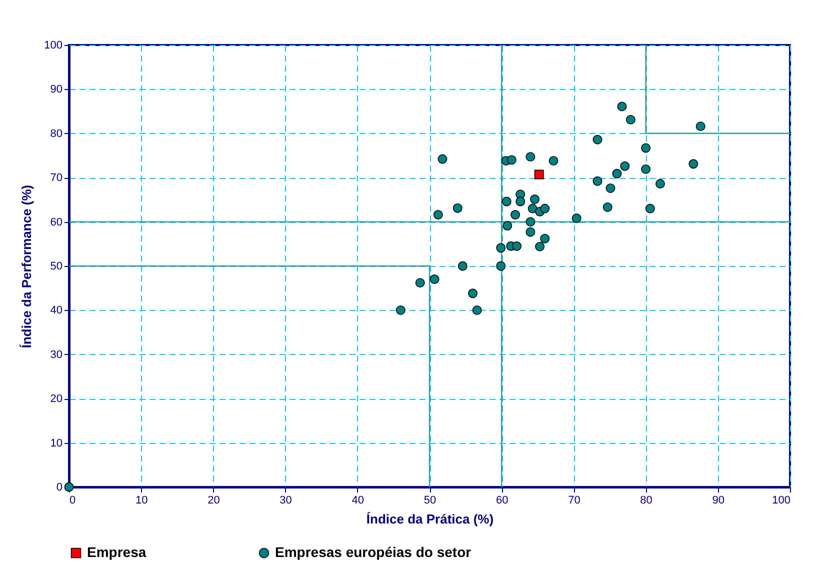 The width and height of the screenshot is (820, 581). What do you see at coordinates (56, 134) in the screenshot?
I see `y-tick-label: 80` at bounding box center [56, 134].